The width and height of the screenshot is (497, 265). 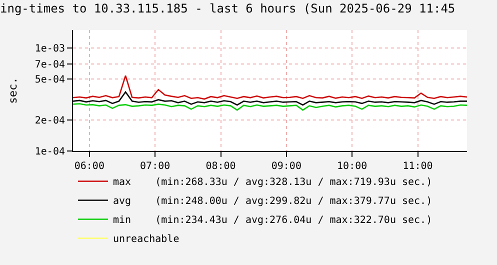 What do you see at coordinates (89, 166) in the screenshot?
I see `x-tick-label: 06:00` at bounding box center [89, 166].